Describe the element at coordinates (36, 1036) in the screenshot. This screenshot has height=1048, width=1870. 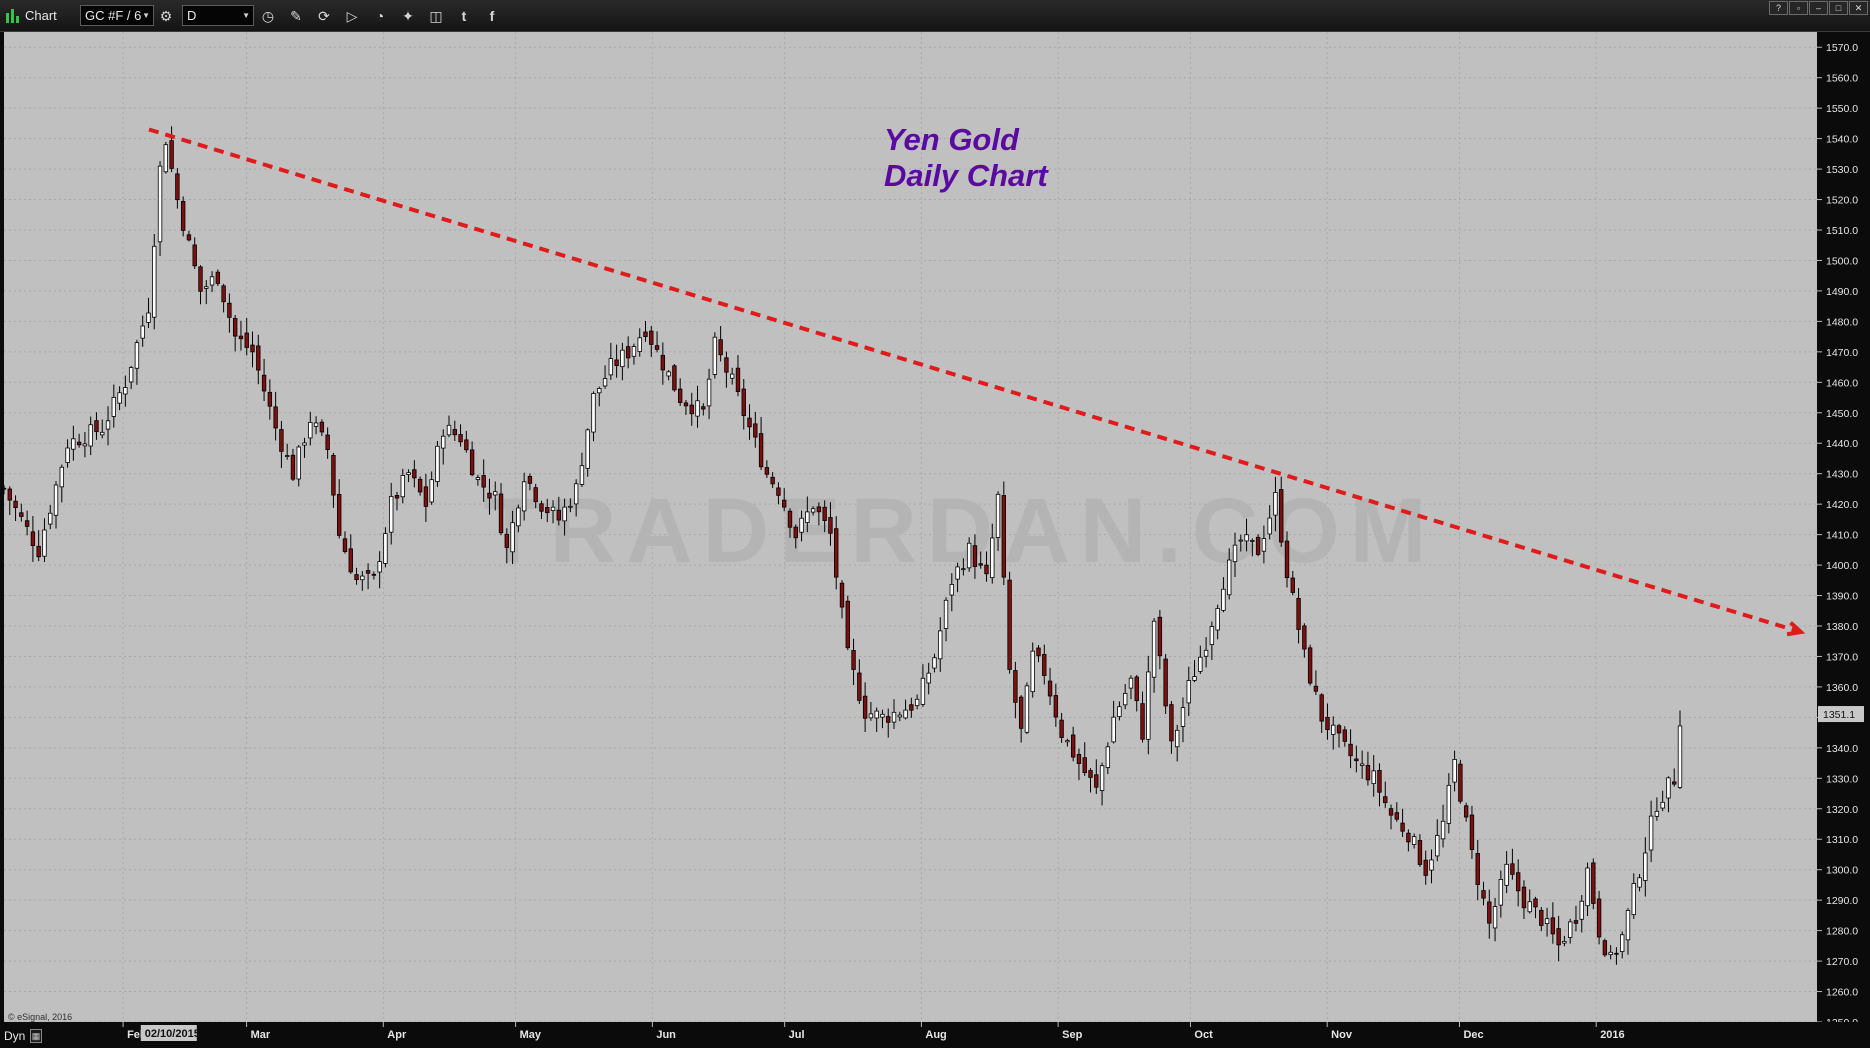
I see `scale-toggle-icon: ▦` at that location.